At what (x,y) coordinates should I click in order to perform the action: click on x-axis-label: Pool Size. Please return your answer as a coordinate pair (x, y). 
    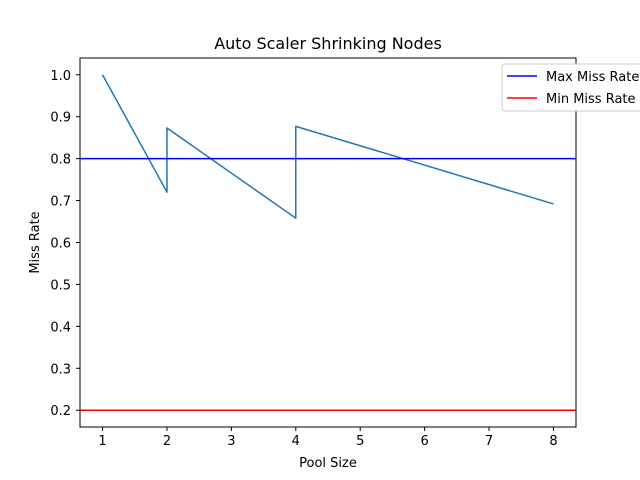
    Looking at the image, I should click on (328, 463).